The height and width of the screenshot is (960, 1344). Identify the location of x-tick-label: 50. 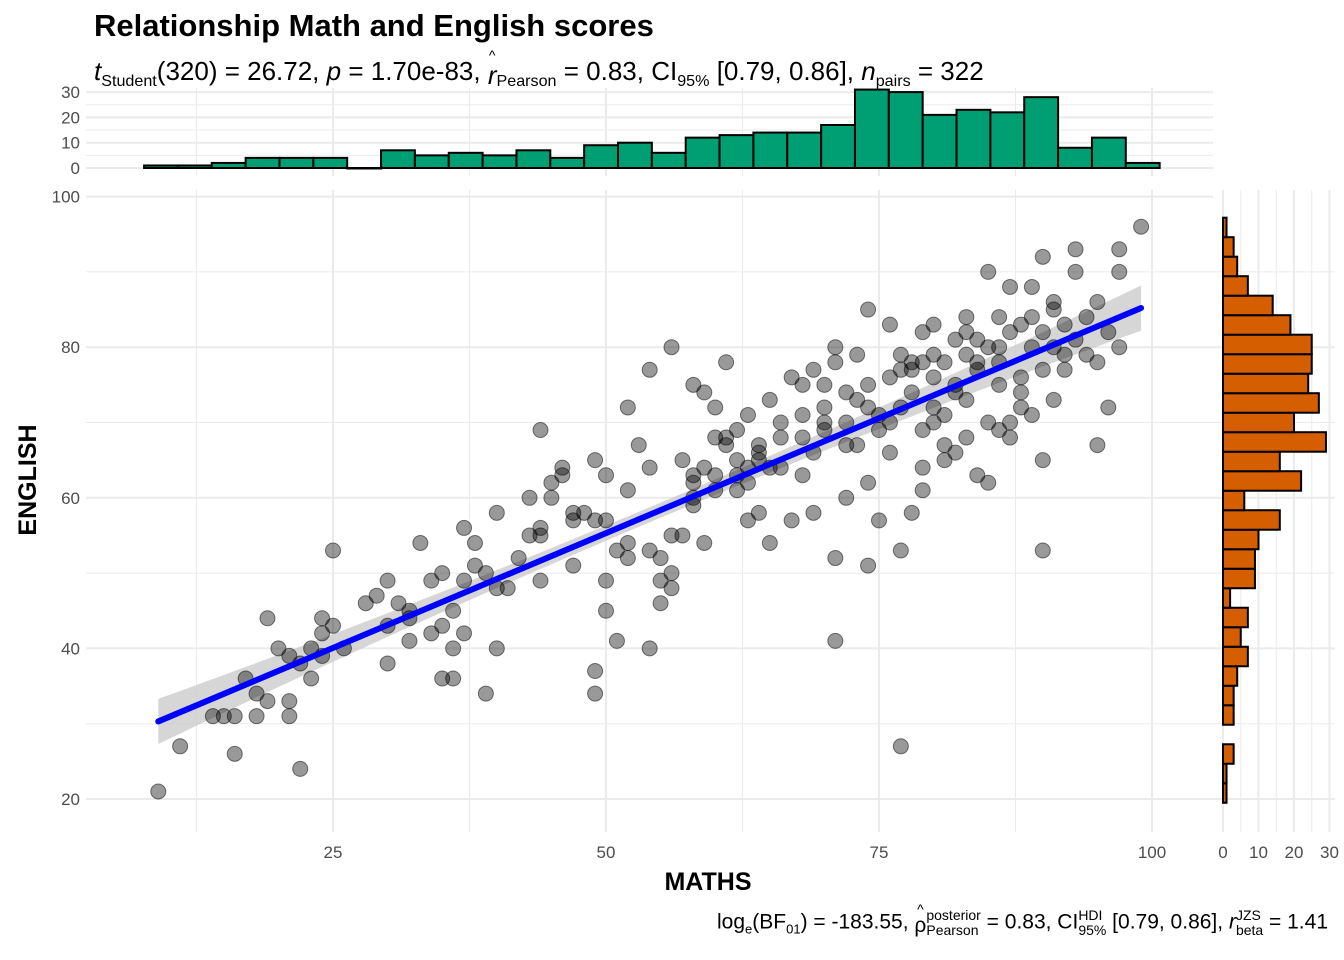
(606, 852).